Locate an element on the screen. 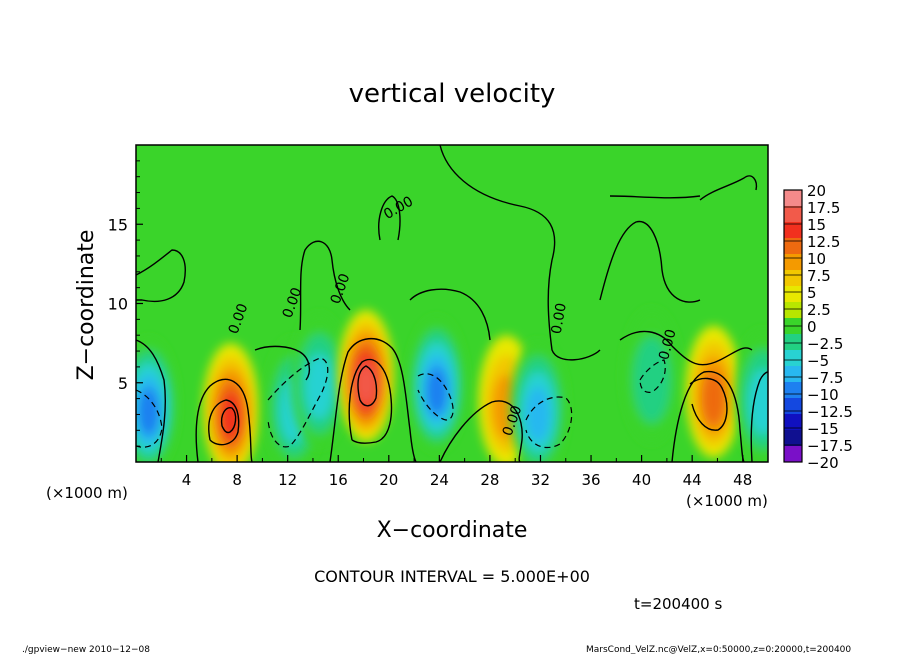 Image resolution: width=904 pixels, height=654 pixels. colorbar-label: −12.5 is located at coordinates (830, 412).